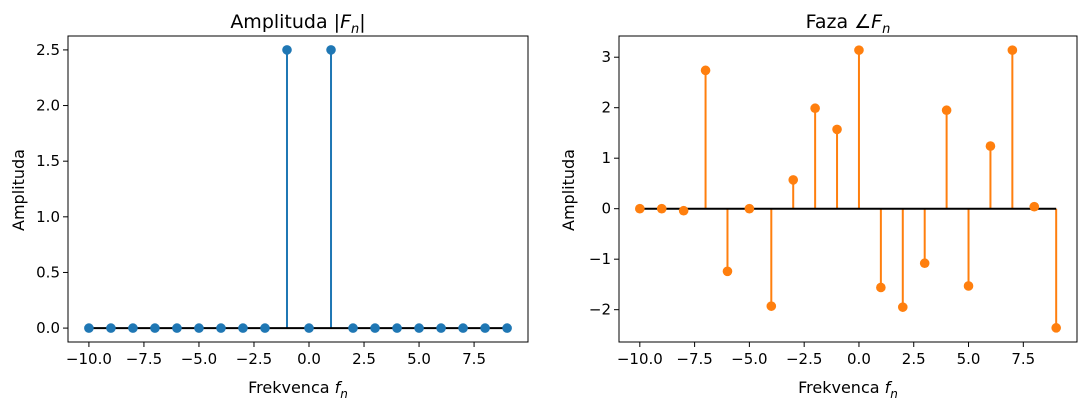  What do you see at coordinates (254, 359) in the screenshot?
I see `amplitude-chart-xtick-label: −2.5` at bounding box center [254, 359].